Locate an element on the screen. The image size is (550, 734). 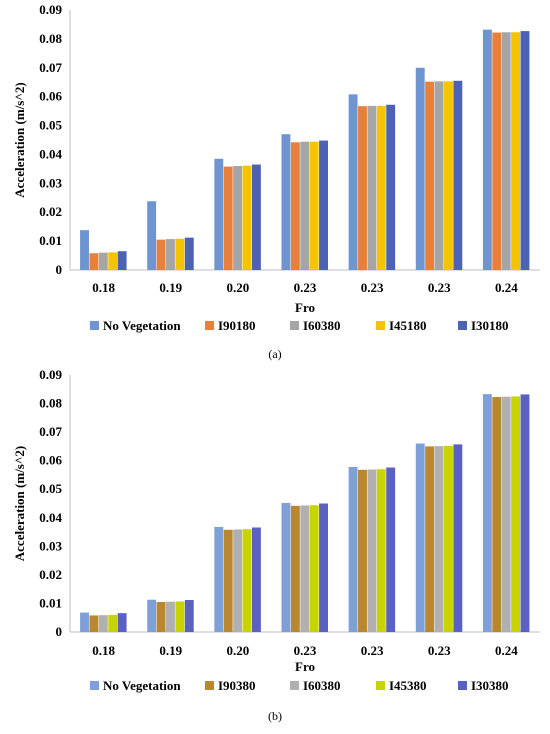
y-tick-label: 0.03 is located at coordinates (50, 545).